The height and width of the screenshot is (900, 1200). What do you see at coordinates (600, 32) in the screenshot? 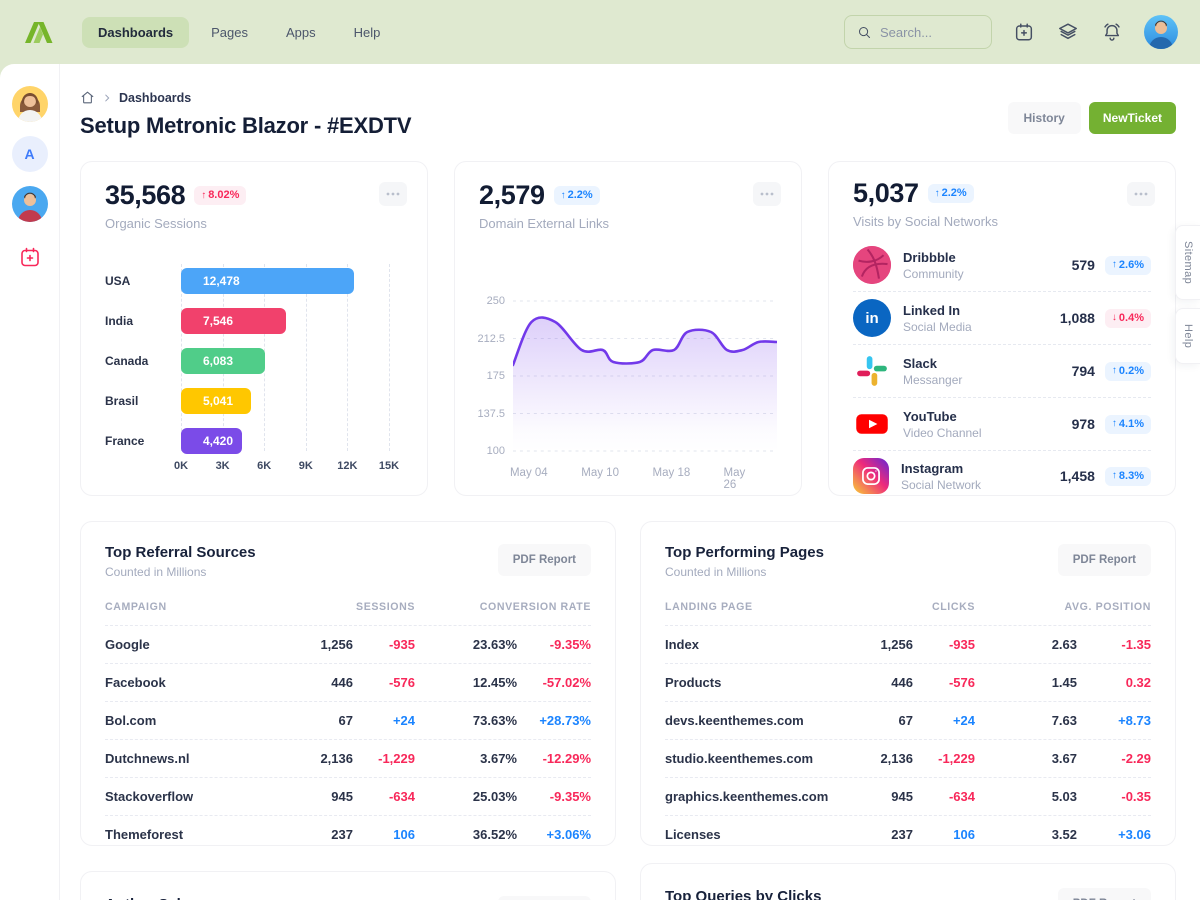
I see `topbar: Dashboards Pages Apps Help` at bounding box center [600, 32].